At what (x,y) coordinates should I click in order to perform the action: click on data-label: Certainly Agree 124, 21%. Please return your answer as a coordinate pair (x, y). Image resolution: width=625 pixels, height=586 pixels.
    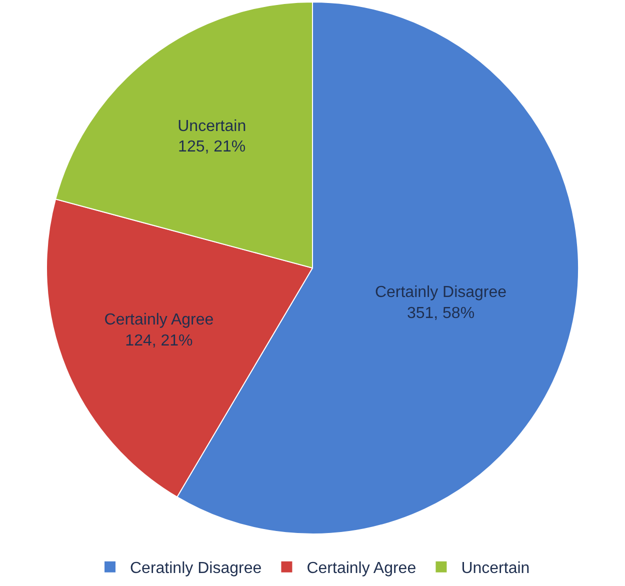
    Looking at the image, I should click on (159, 331).